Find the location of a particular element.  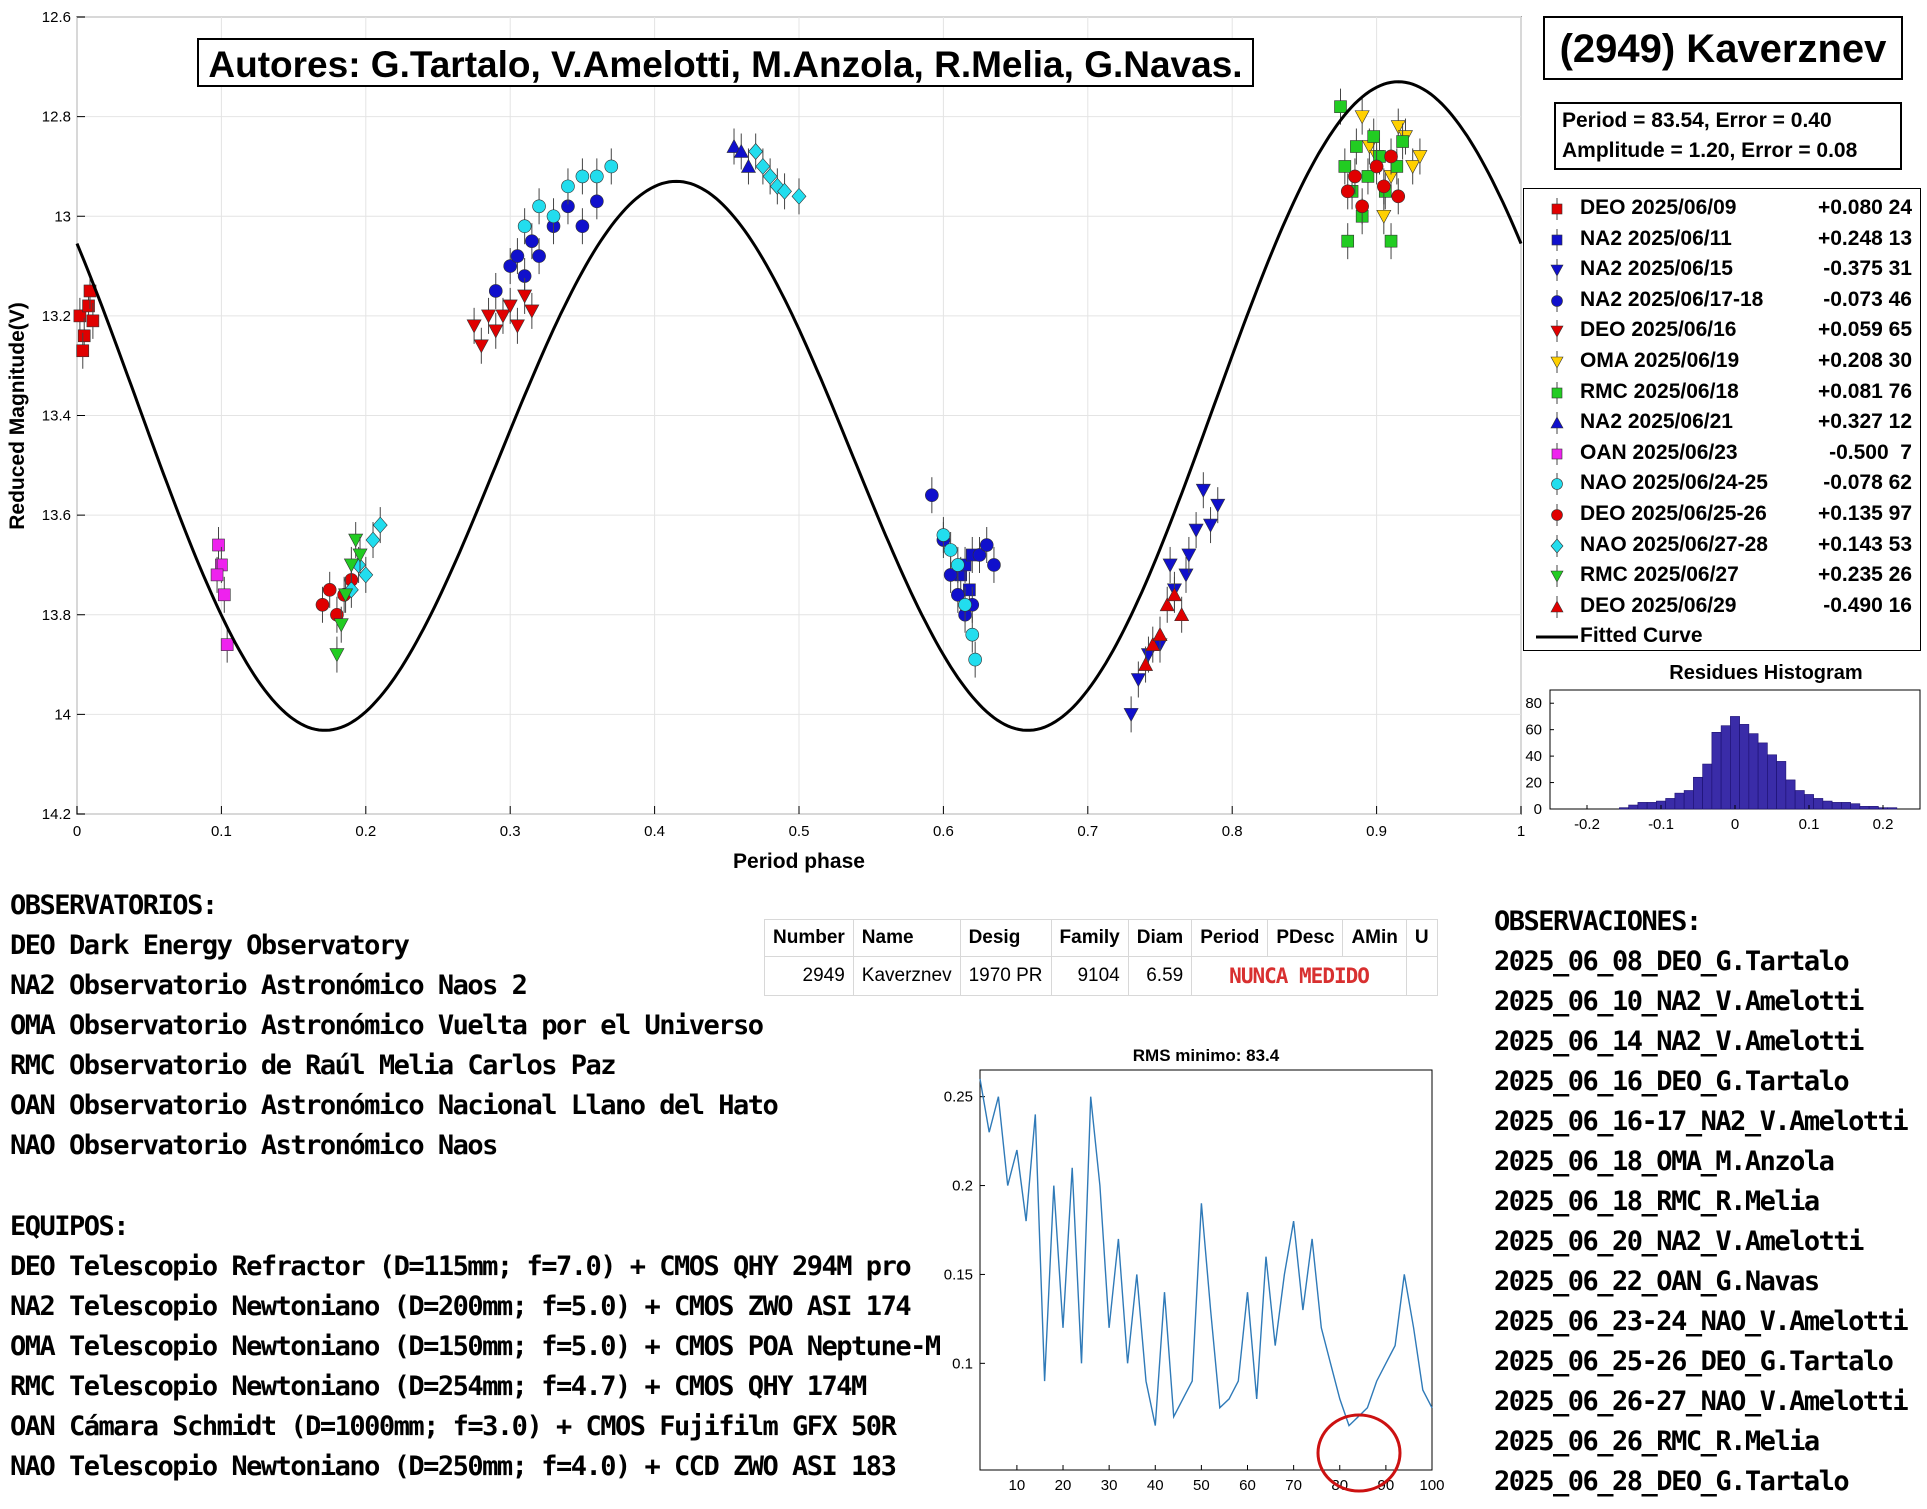

y-tick-label: 20 is located at coordinates (1533, 783).